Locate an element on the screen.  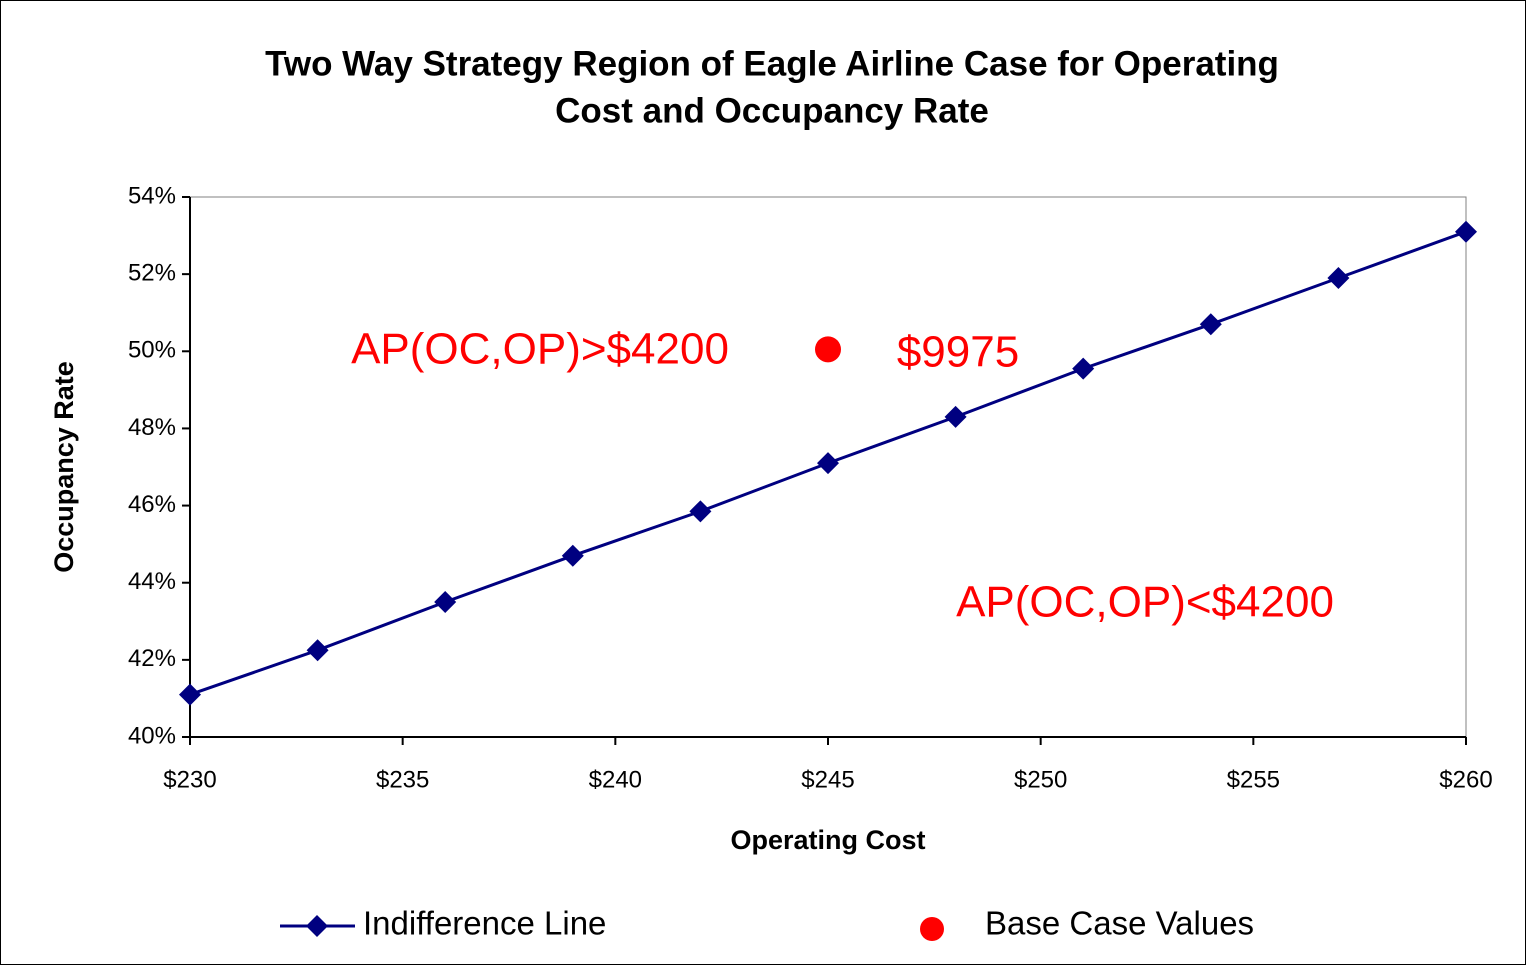
x-tick-label: $245 is located at coordinates (827, 779).